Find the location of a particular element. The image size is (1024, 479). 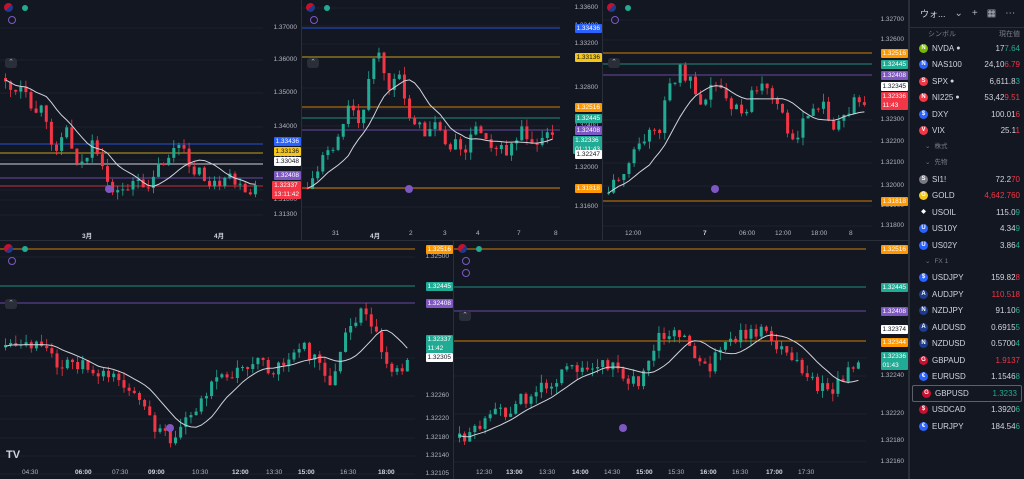

add-symbol-icon: + is located at coordinates (974, 13).